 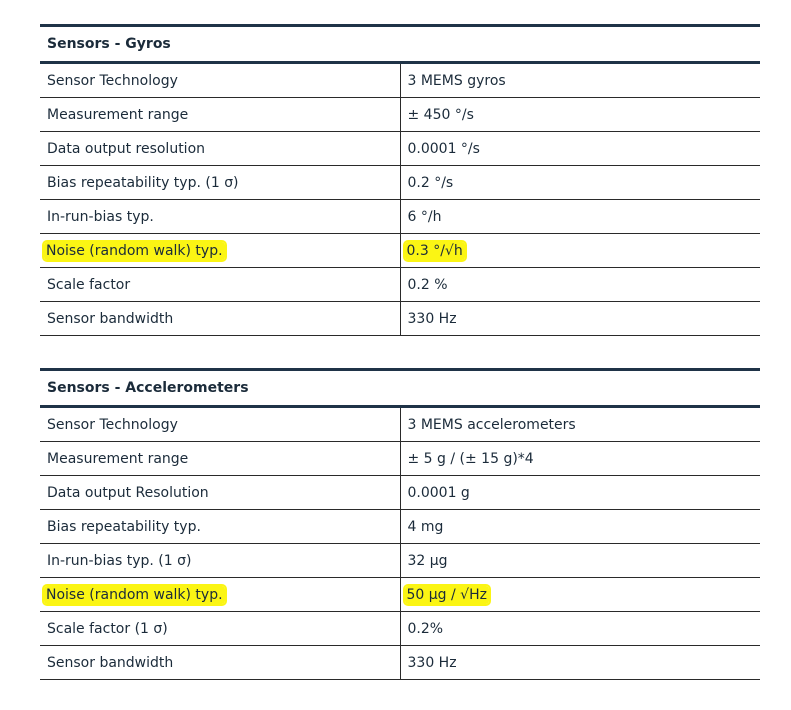 What do you see at coordinates (580, 424) in the screenshot?
I see `spec-value-cell: 3 MEMS accelerometers` at bounding box center [580, 424].